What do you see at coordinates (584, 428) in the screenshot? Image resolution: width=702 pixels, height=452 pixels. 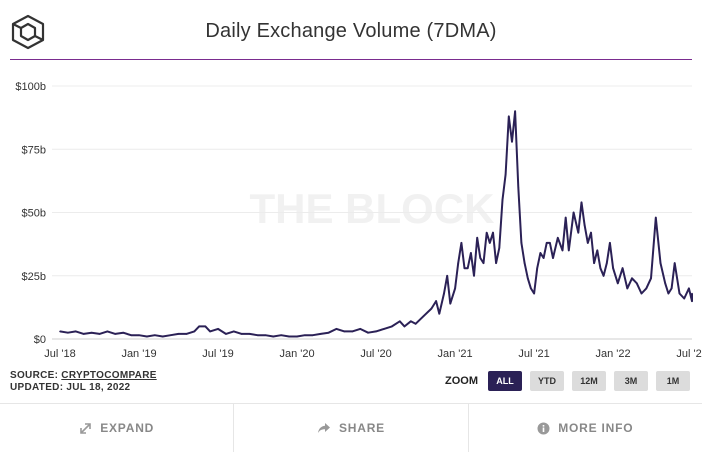 I see `more-info-button: MORE INFO` at bounding box center [584, 428].